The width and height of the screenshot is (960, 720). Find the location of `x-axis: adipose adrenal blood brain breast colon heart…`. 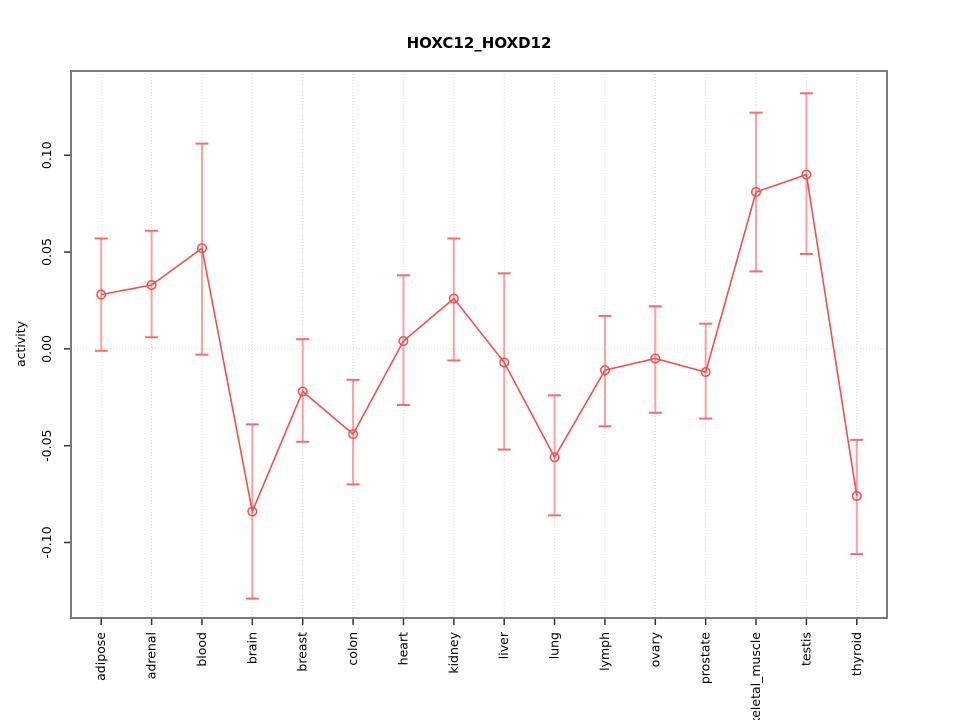

x-axis: adipose adrenal blood brain breast colon heart… is located at coordinates (478, 669).